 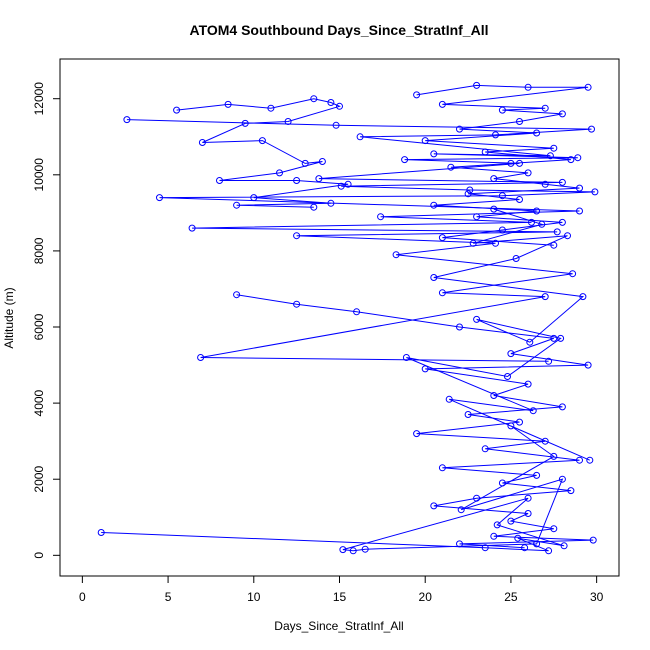 What do you see at coordinates (341, 589) in the screenshot?
I see `x-axis: 0 5 10 15 20 25 30` at bounding box center [341, 589].